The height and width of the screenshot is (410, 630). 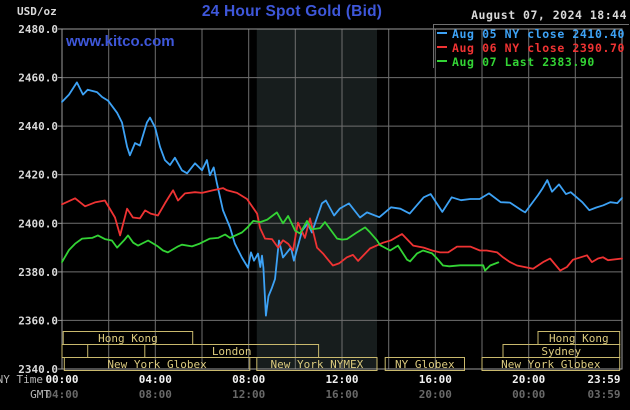 What do you see at coordinates (21, 379) in the screenshot?
I see `svg-text: NY Time` at bounding box center [21, 379].